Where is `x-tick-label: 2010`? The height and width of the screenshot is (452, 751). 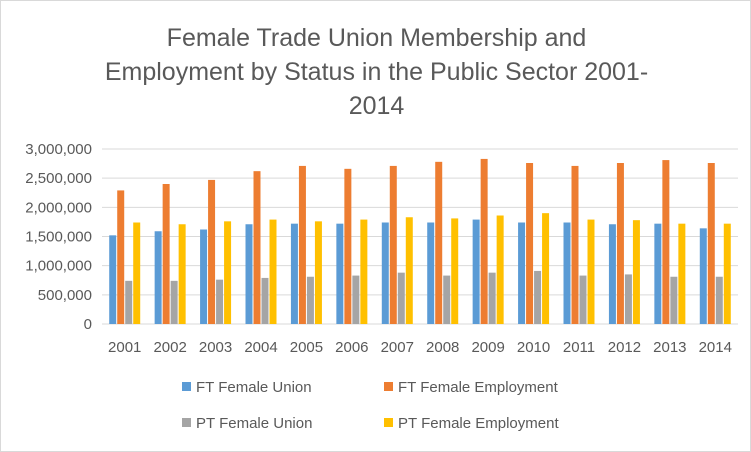
x-tick-label: 2010 is located at coordinates (533, 347).